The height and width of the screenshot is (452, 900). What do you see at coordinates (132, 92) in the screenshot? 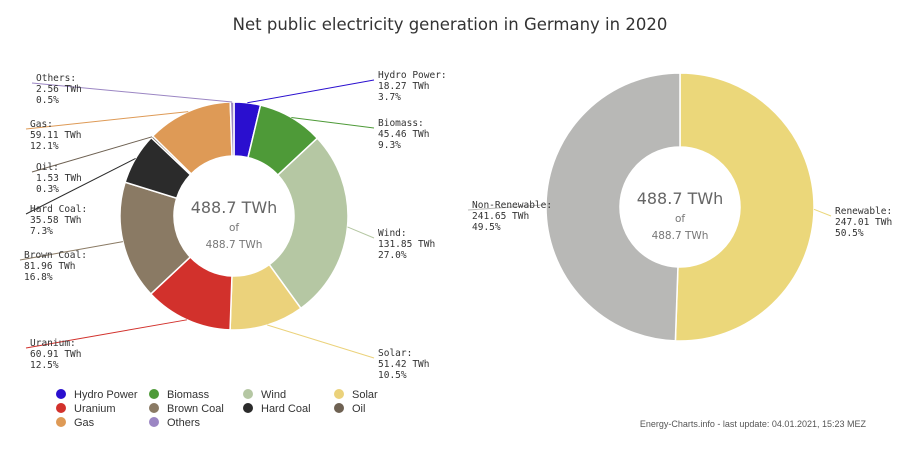
I see `leader-line-others` at bounding box center [132, 92].